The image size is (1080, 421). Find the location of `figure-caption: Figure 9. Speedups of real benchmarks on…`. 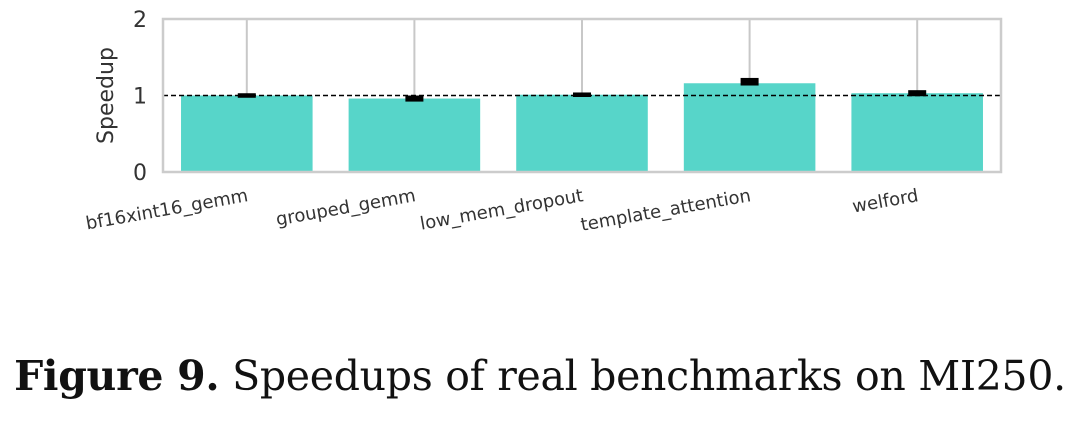

figure-caption: Figure 9. Speedups of real benchmarks on… is located at coordinates (540, 376).